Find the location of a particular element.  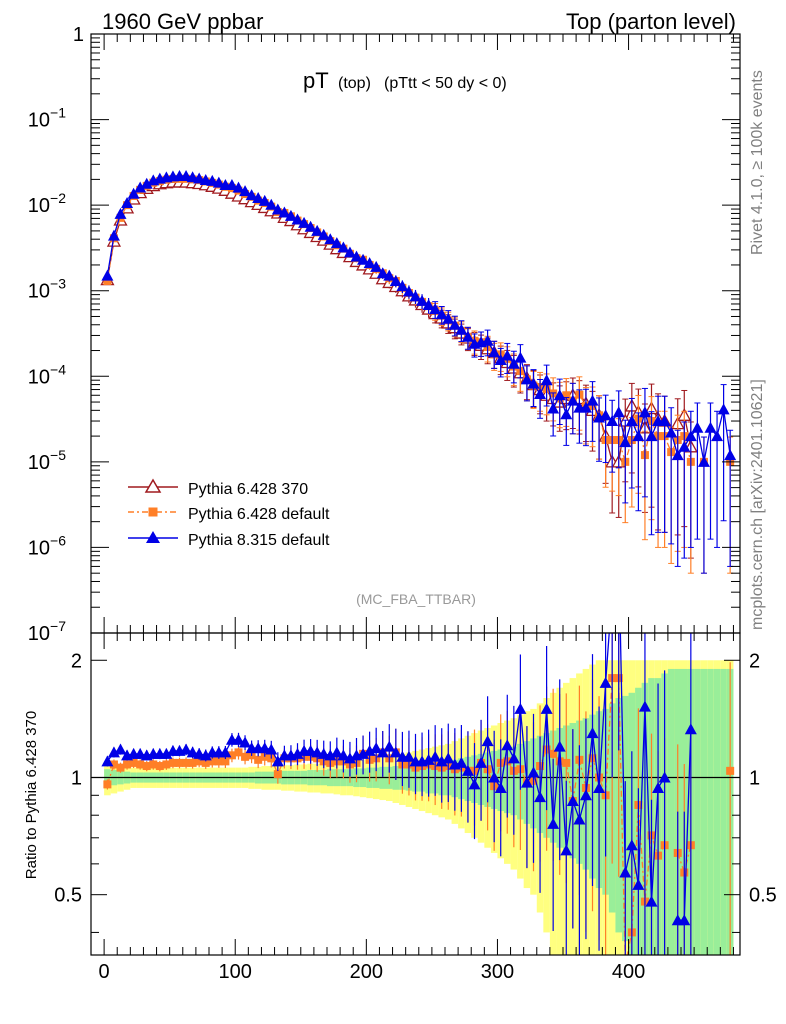

legend-label-p6-default: Pythia 6.428 default is located at coordinates (259, 514).